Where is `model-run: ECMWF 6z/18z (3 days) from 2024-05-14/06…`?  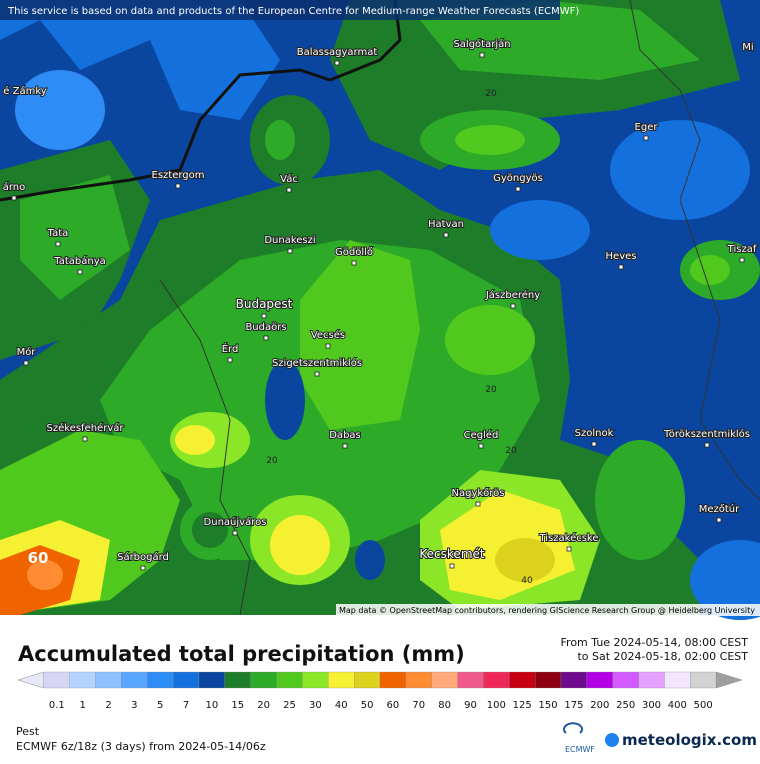 model-run: ECMWF 6z/18z (3 days) from 2024-05-14/06… is located at coordinates (141, 746).